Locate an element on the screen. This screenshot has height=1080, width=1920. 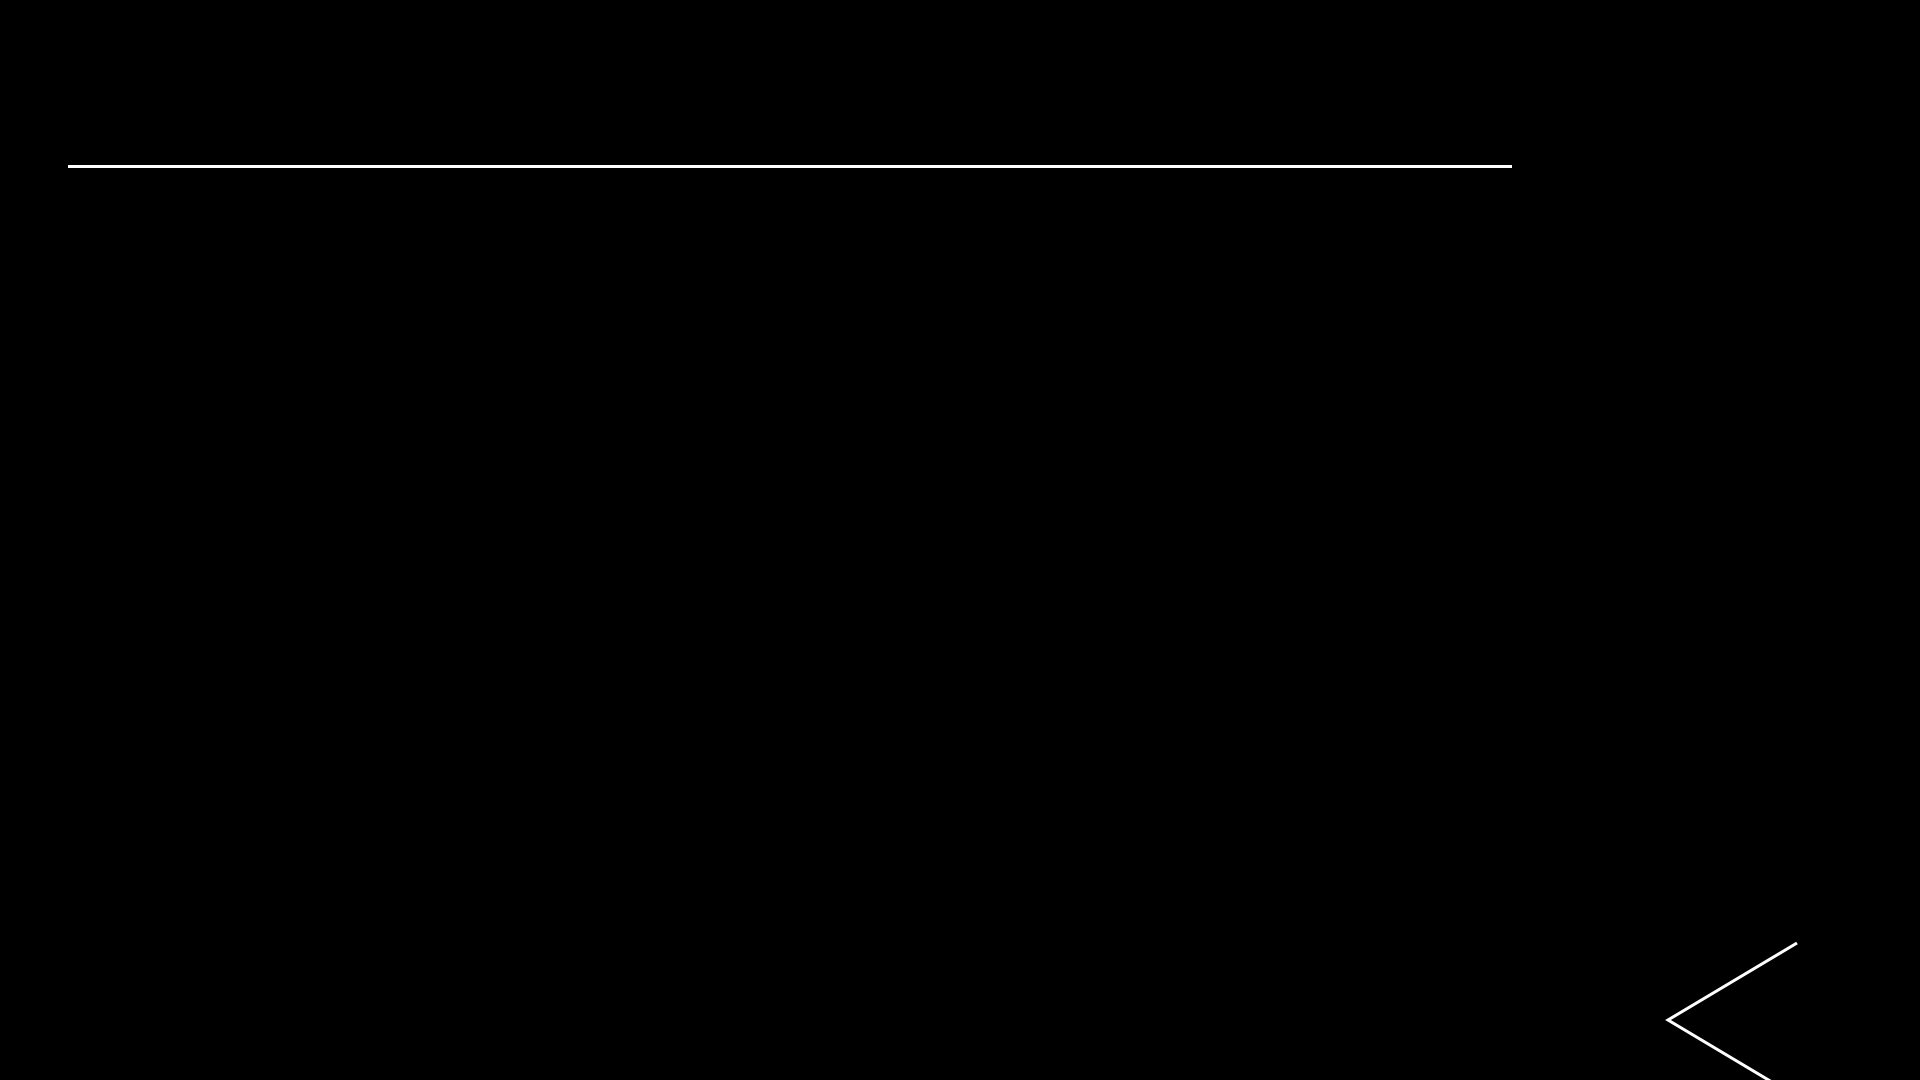
timeline-rule is located at coordinates (790, 166).